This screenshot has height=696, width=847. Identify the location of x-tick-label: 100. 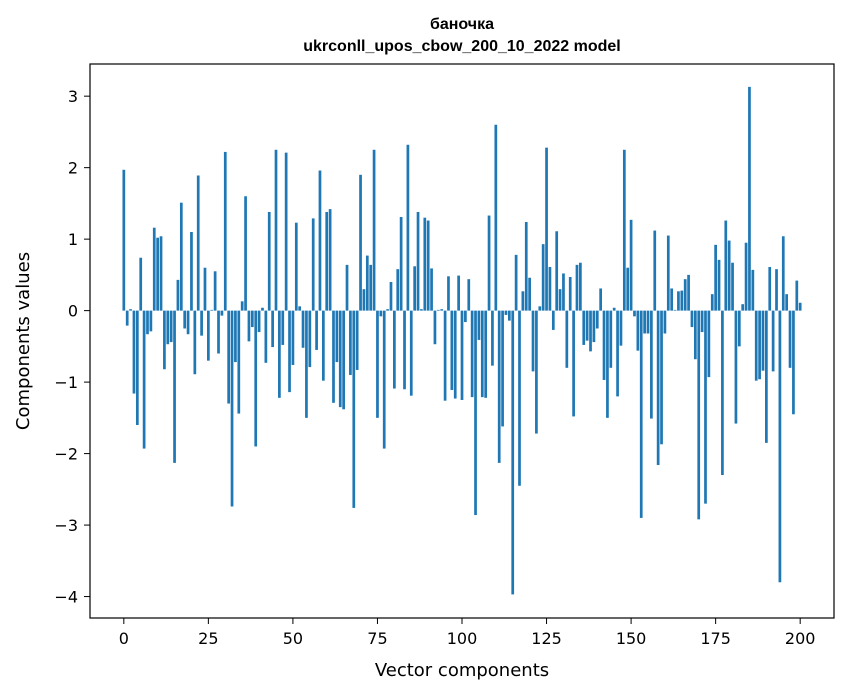
(462, 638).